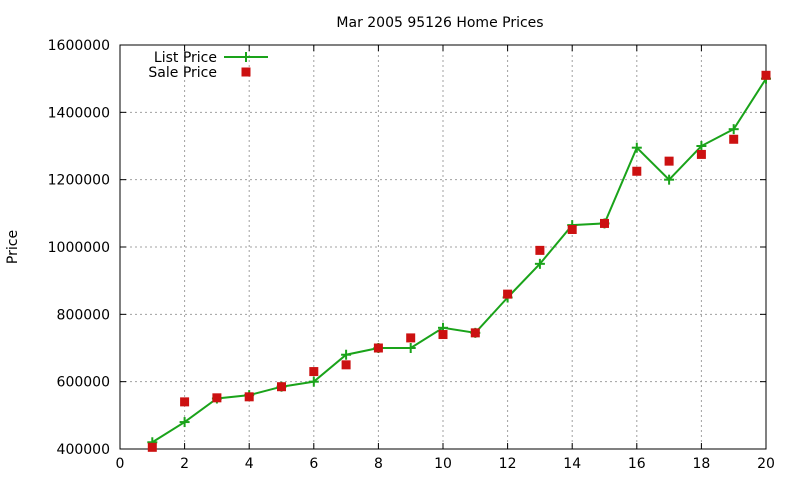  Describe the element at coordinates (508, 464) in the screenshot. I see `x-tick-label: 12` at that location.